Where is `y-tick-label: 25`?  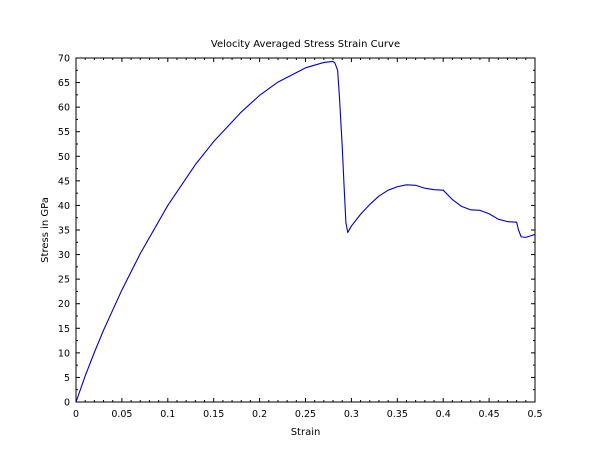 y-tick-label: 25 is located at coordinates (64, 280).